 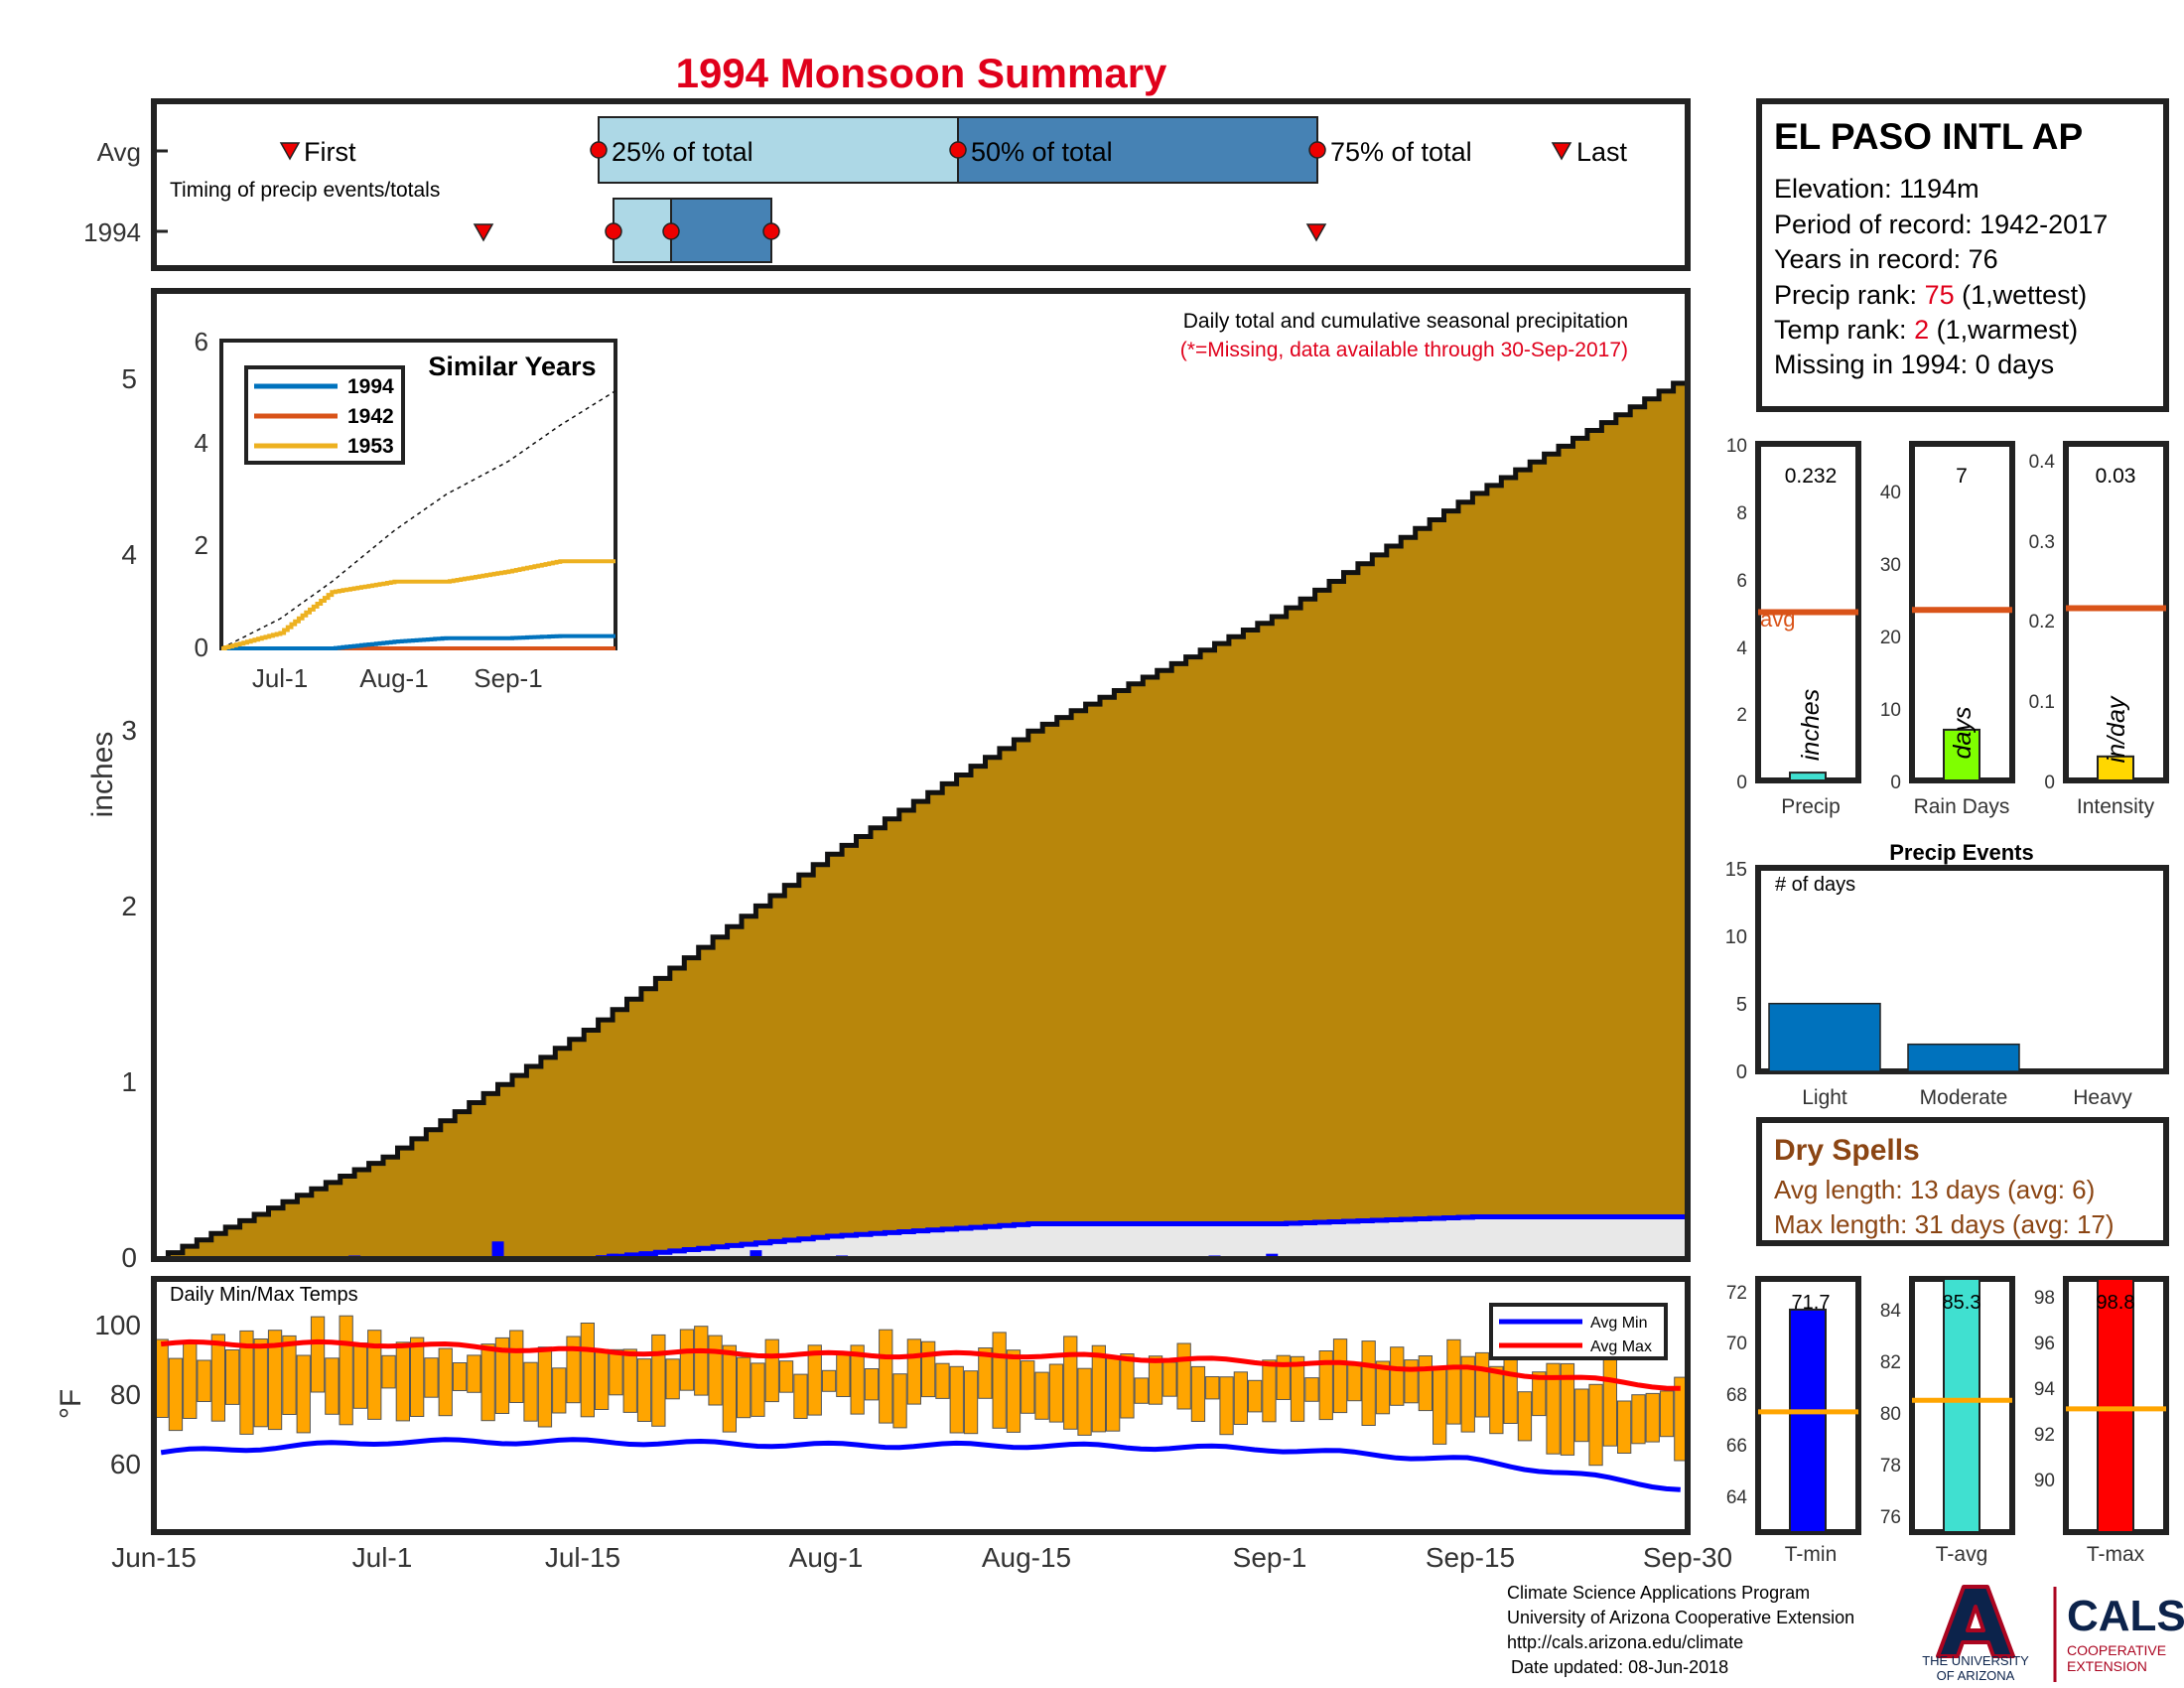 What do you see at coordinates (1042, 152) in the screenshot?
I see `p50-label: 50% of total` at bounding box center [1042, 152].